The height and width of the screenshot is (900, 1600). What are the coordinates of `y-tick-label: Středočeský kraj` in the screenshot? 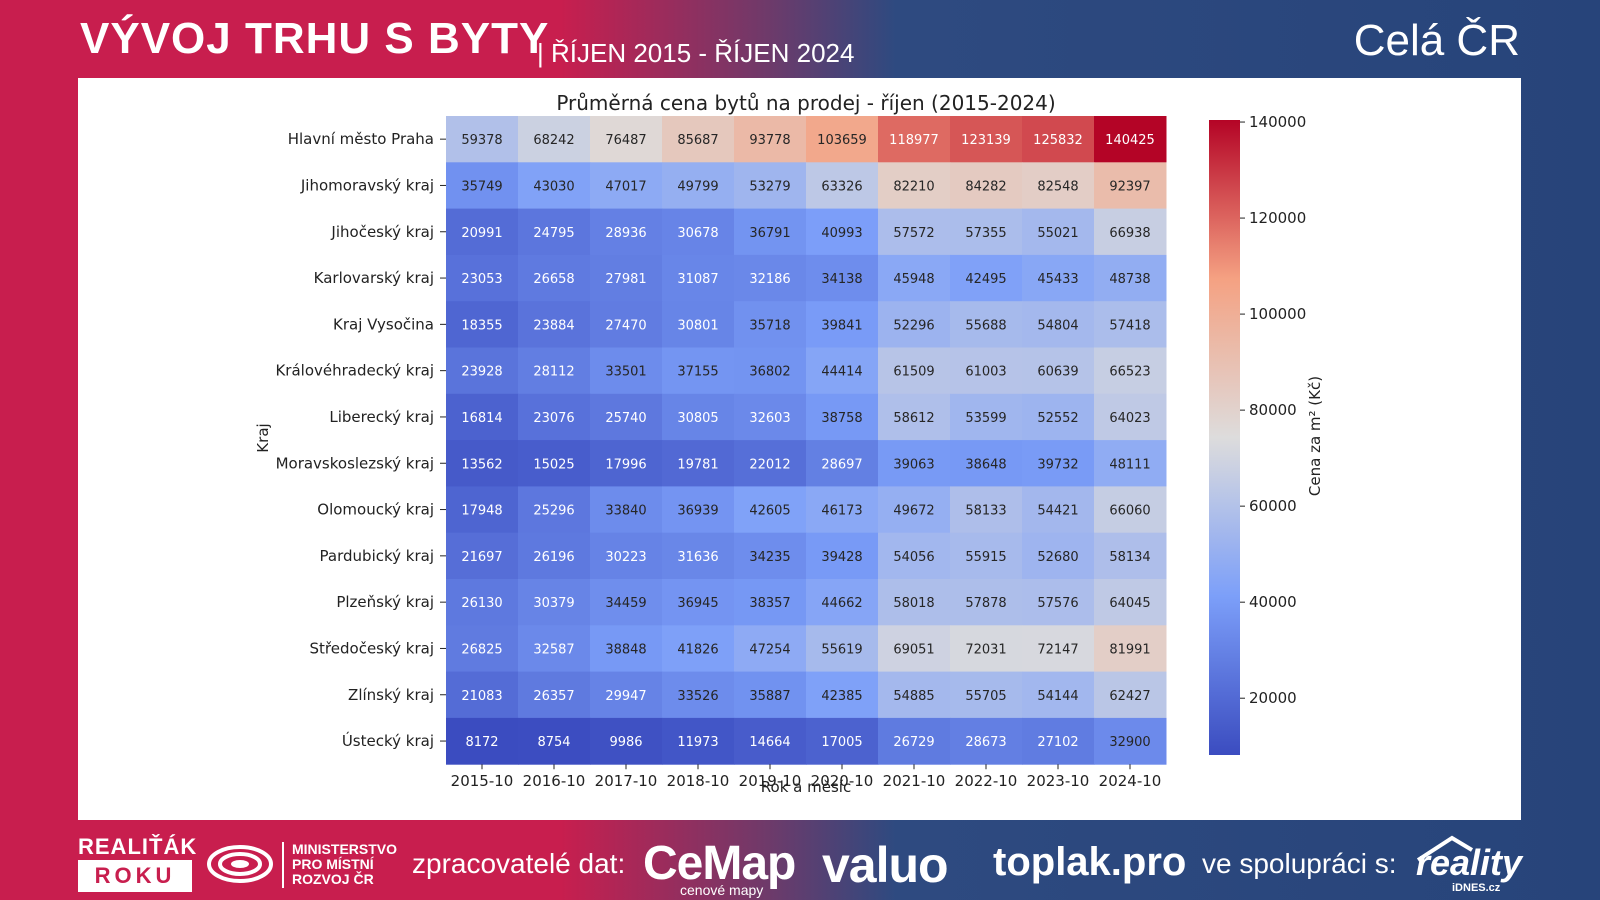 It's located at (372, 648).